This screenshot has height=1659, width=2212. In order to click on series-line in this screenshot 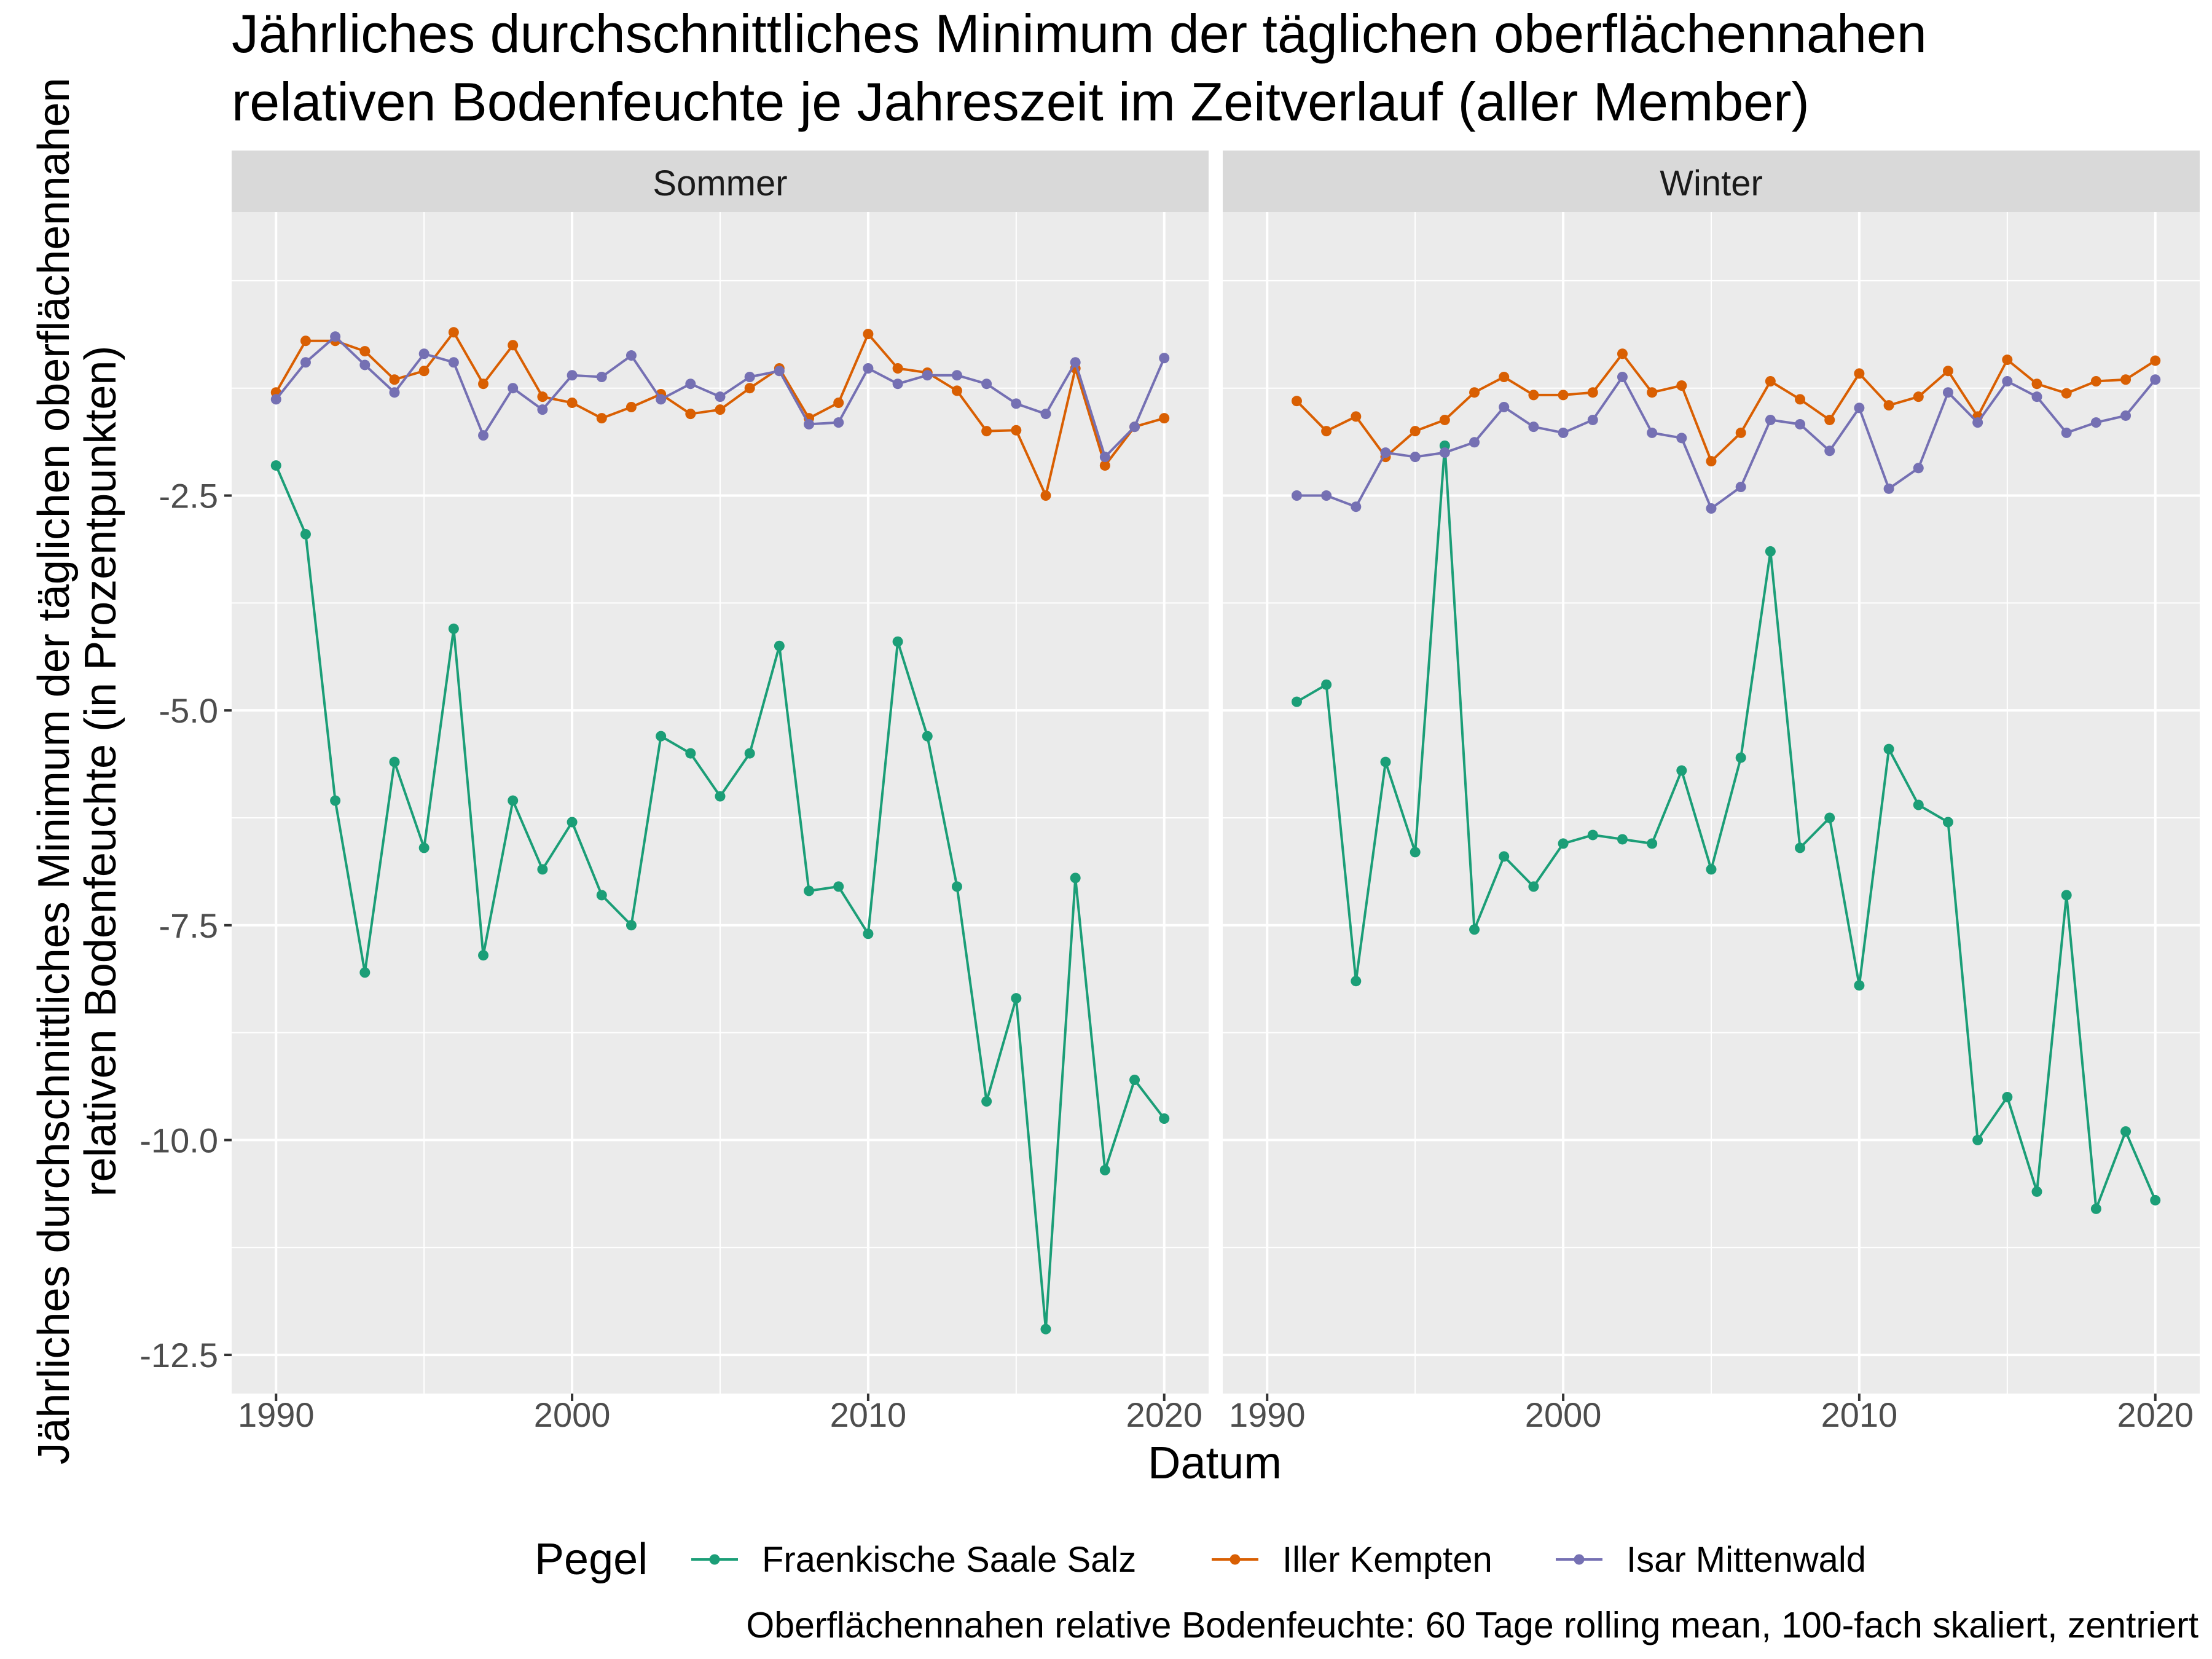, I will do `click(1726, 407)`.